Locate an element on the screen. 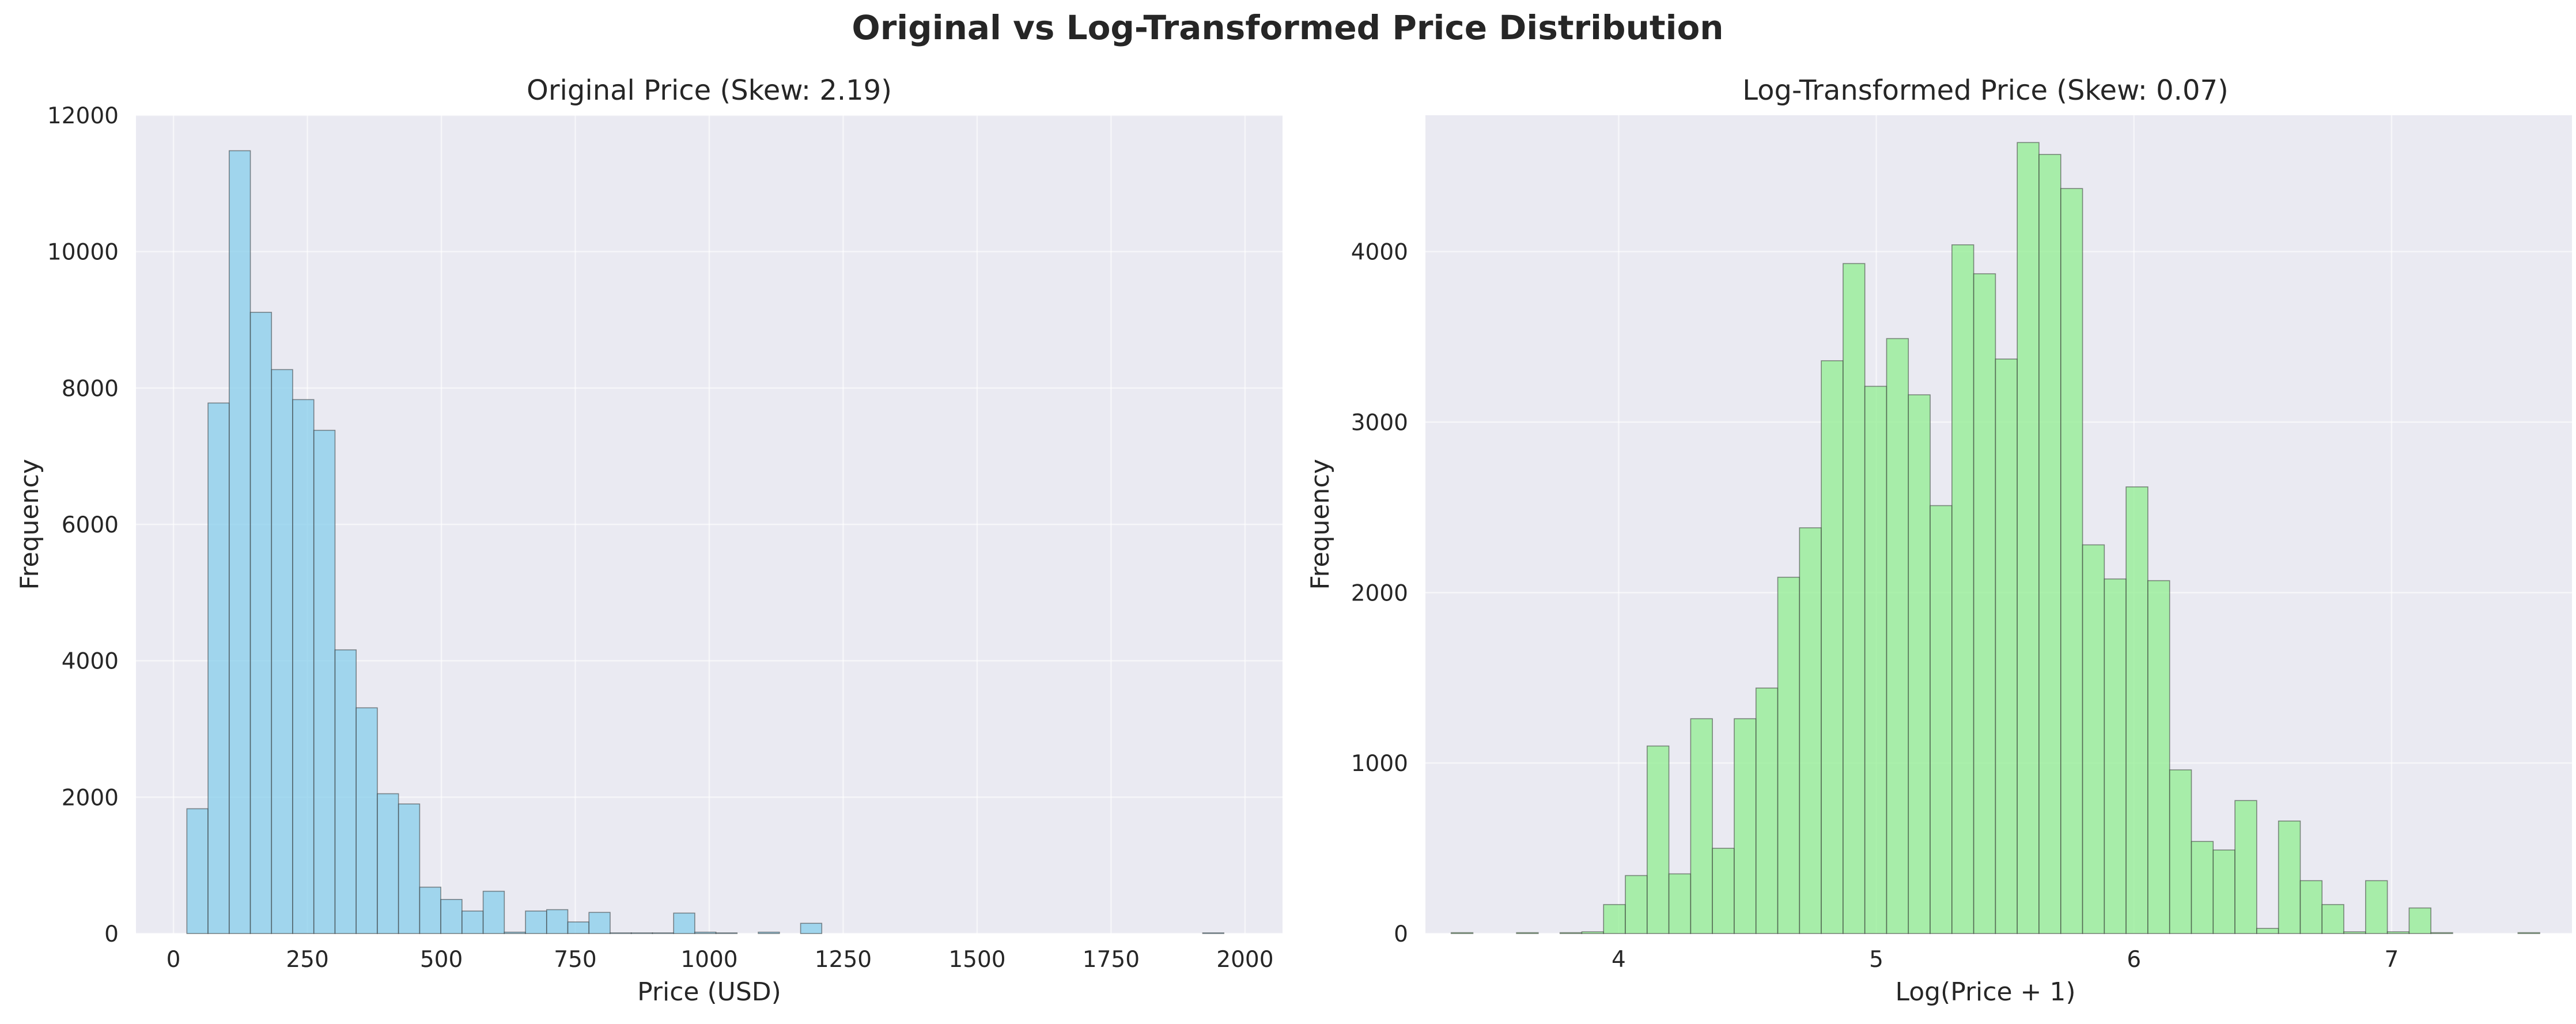 This screenshot has width=2576, height=1024. x-tick-label: 4 is located at coordinates (1619, 960).